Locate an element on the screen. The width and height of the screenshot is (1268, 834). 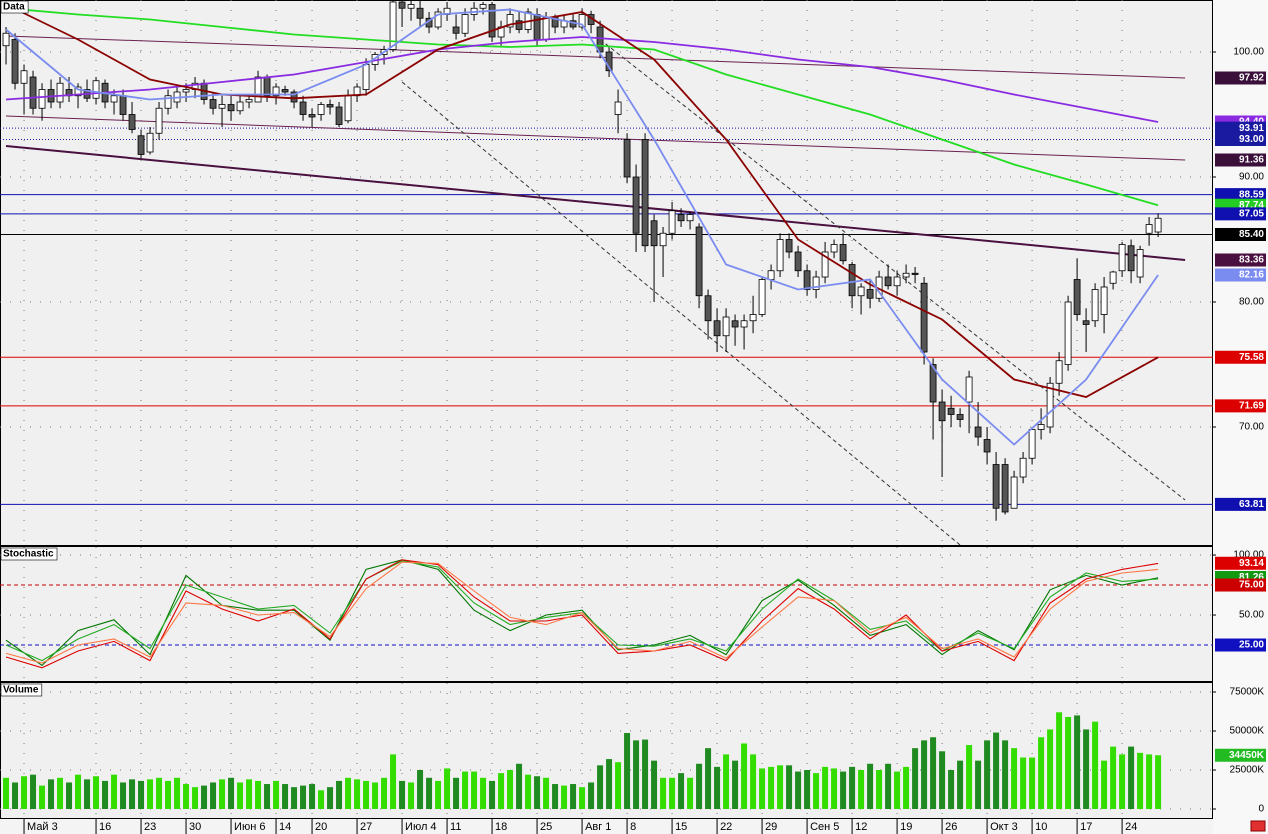
price-marker-label: 75.00 is located at coordinates (1251, 585).